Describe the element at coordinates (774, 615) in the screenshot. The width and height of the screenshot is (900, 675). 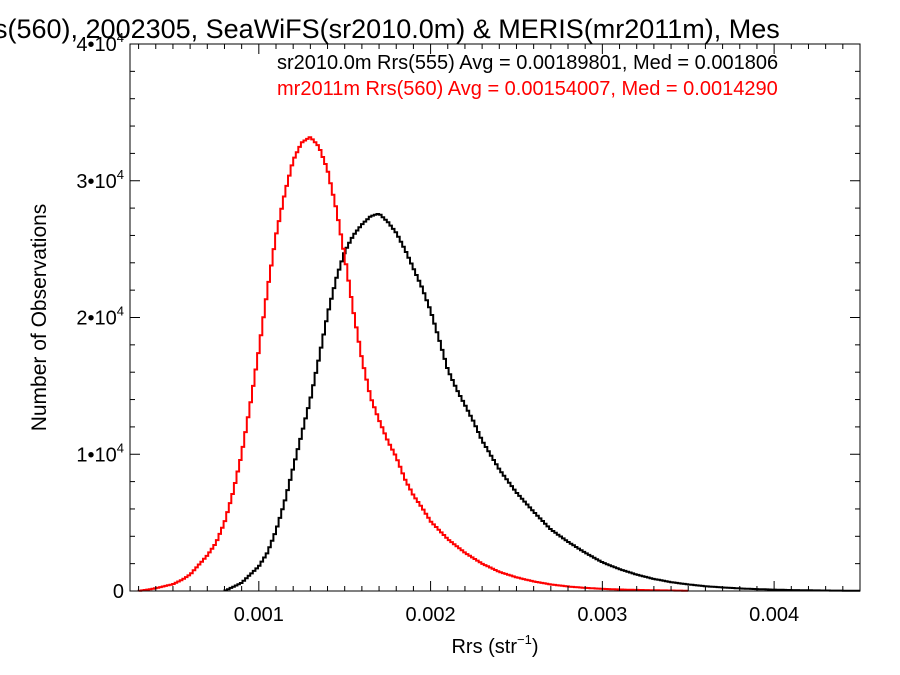
I see `x-tick-label: 0.004` at that location.